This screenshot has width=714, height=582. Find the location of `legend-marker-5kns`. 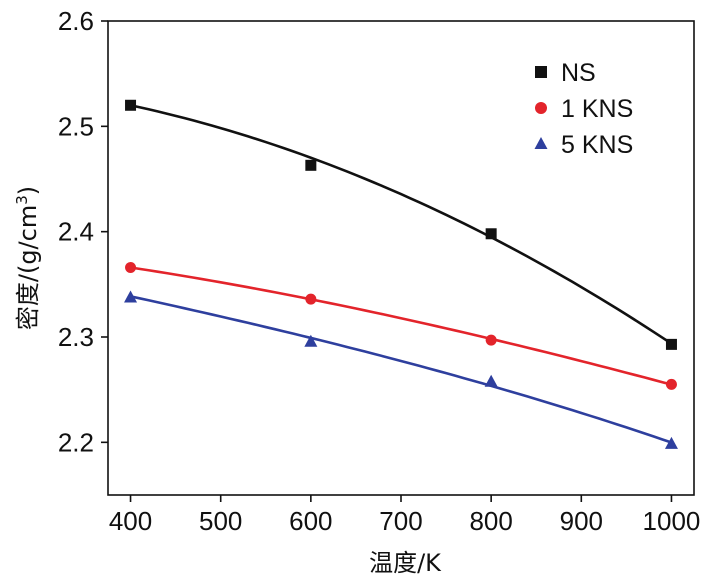

legend-marker-5kns is located at coordinates (541, 143).